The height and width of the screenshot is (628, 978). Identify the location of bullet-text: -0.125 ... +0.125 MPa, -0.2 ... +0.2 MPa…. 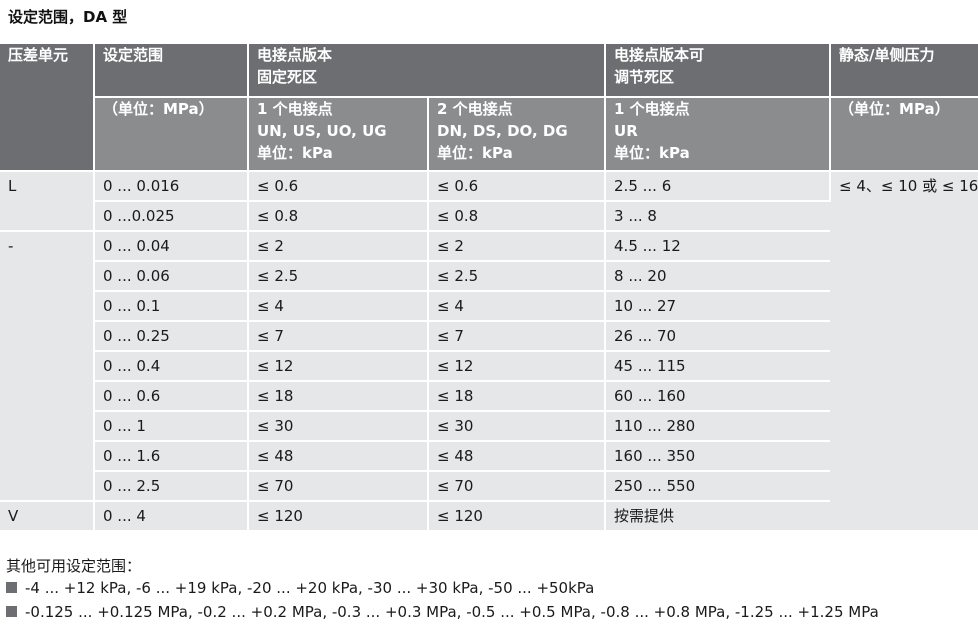
(452, 612).